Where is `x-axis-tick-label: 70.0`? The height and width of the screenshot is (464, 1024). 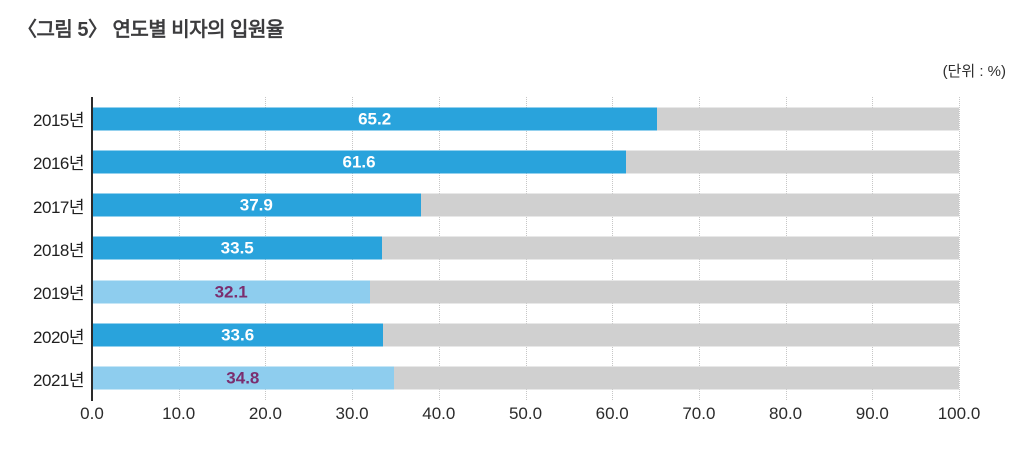
x-axis-tick-label: 70.0 is located at coordinates (699, 413).